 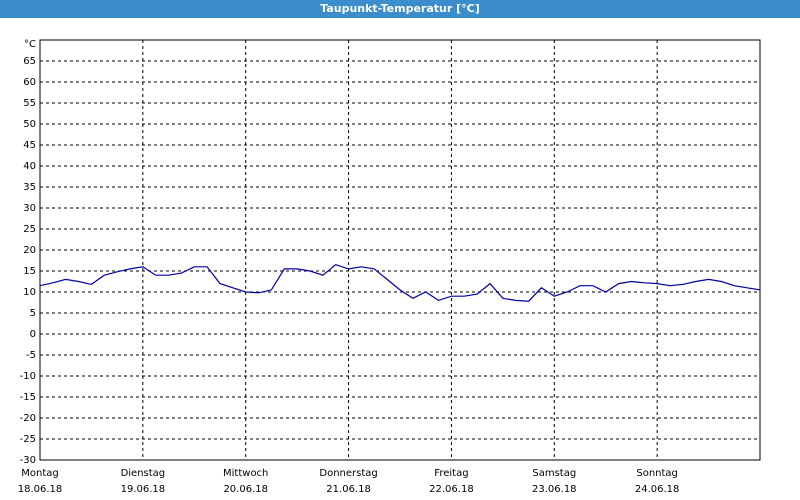 I want to click on x-tick-label: Mittwoch, so click(x=245, y=473).